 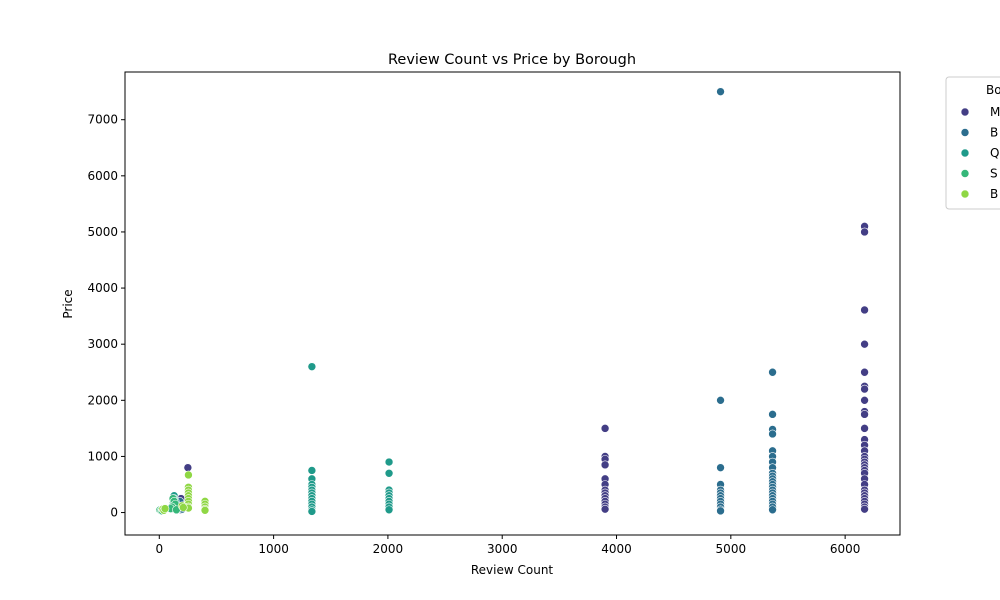 What do you see at coordinates (994, 133) in the screenshot?
I see `legend-label-1: B` at bounding box center [994, 133].